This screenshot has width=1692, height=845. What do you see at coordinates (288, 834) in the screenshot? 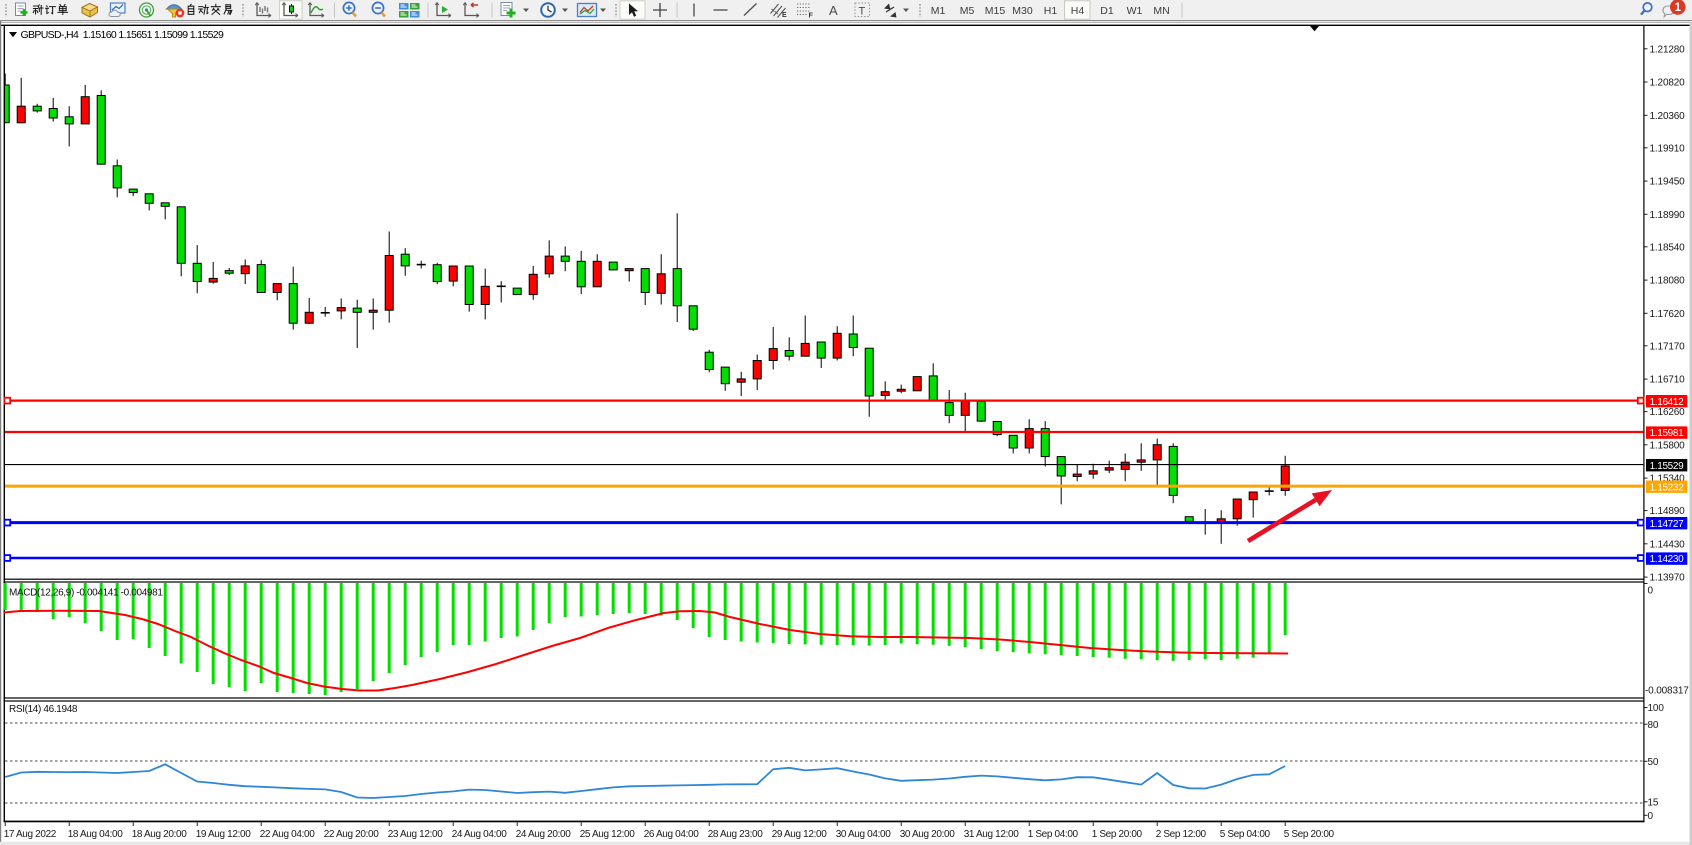
I see `svg-text: 22 Aug 04:00` at bounding box center [288, 834].